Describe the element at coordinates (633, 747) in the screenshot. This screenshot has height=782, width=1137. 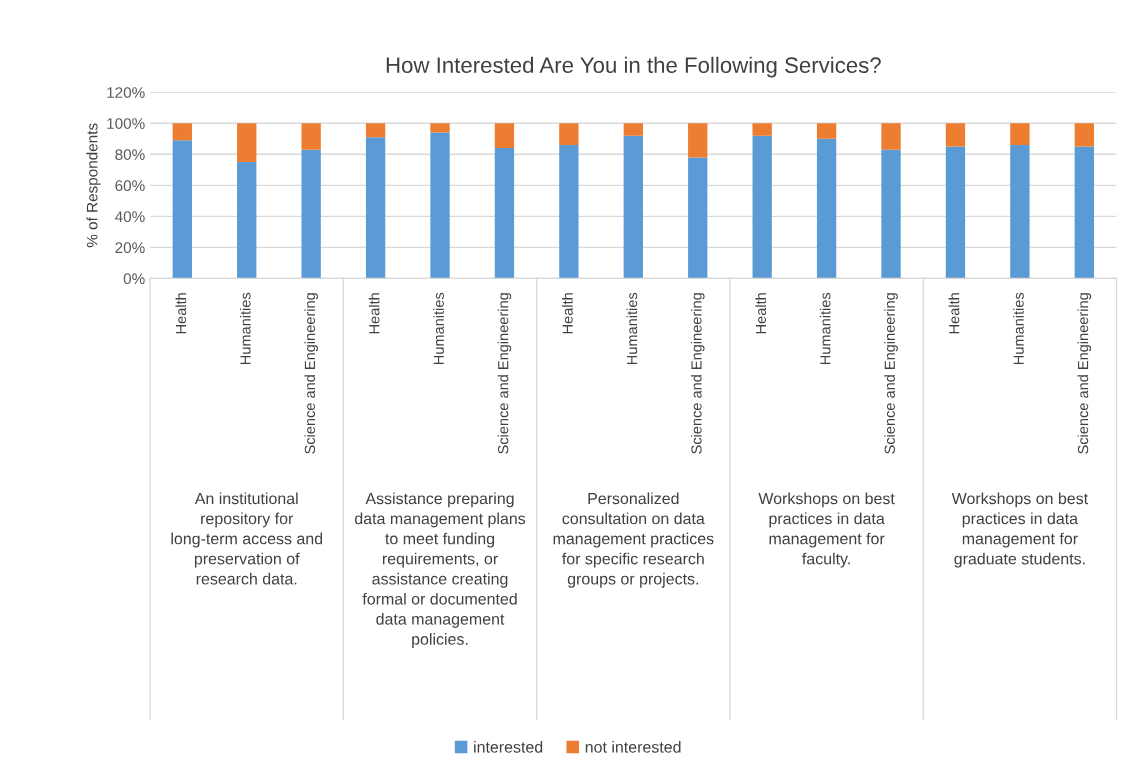
I see `legend-label: not interested` at that location.